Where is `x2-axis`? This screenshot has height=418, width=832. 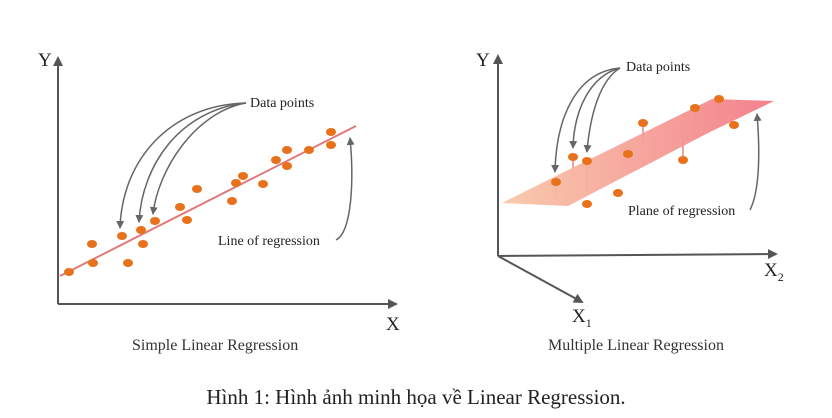
x2-axis is located at coordinates (637, 254).